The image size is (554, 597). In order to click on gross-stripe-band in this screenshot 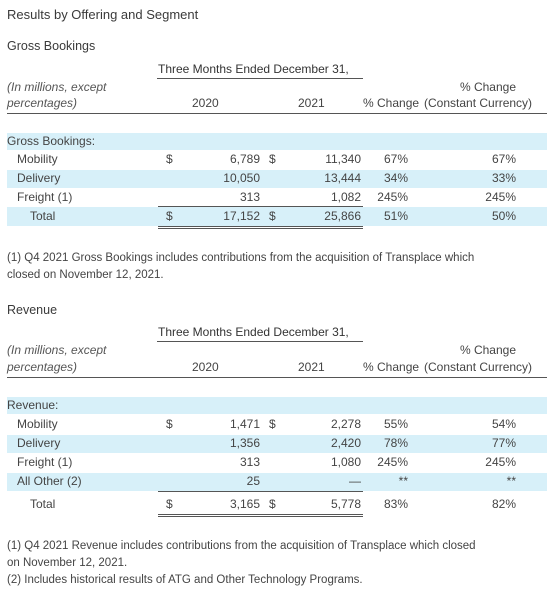, I will do `click(277, 179)`.